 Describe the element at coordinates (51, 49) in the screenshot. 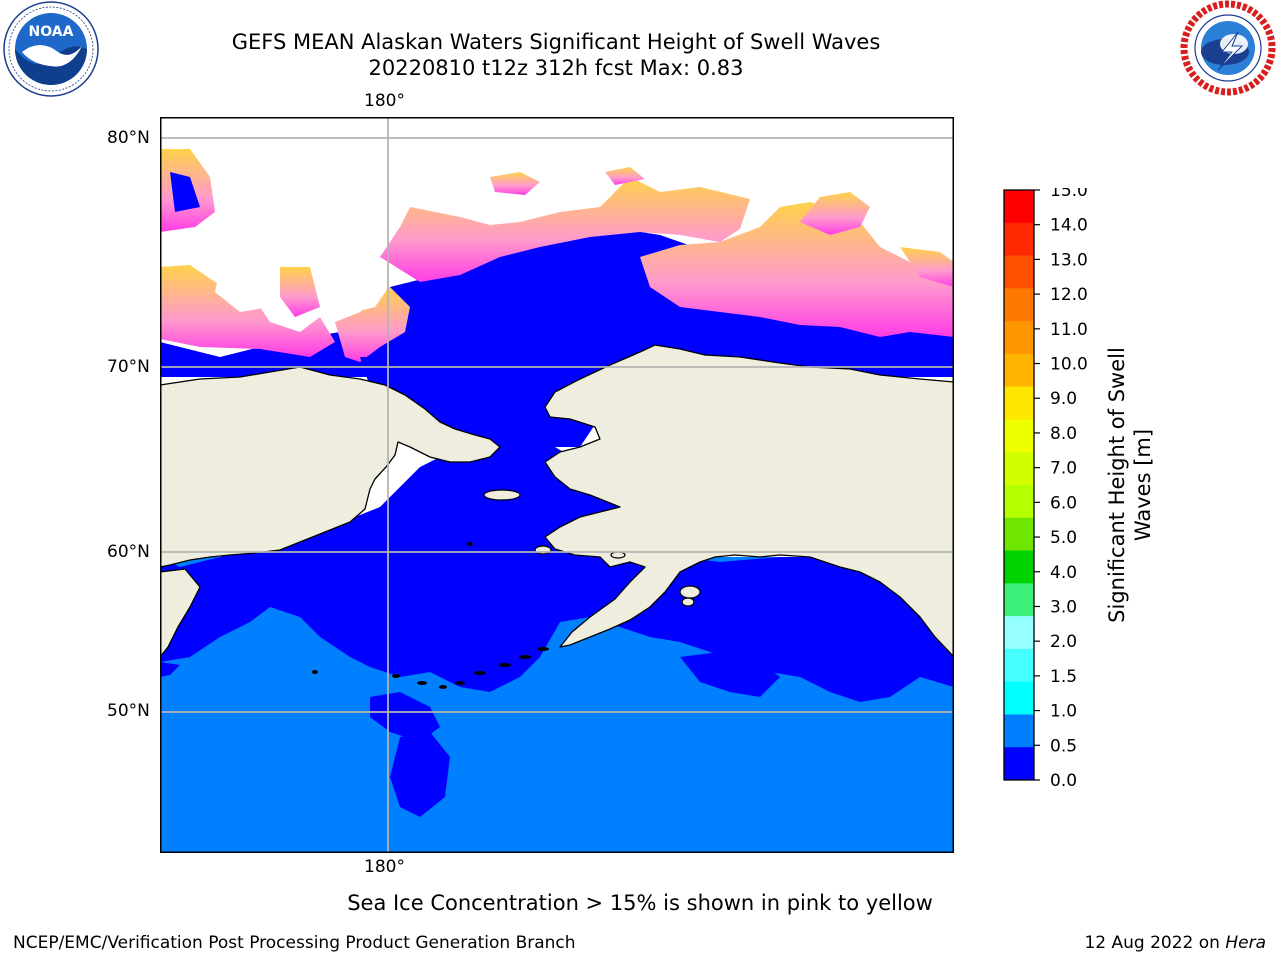

I see `noaa-logo: NOAA` at that location.